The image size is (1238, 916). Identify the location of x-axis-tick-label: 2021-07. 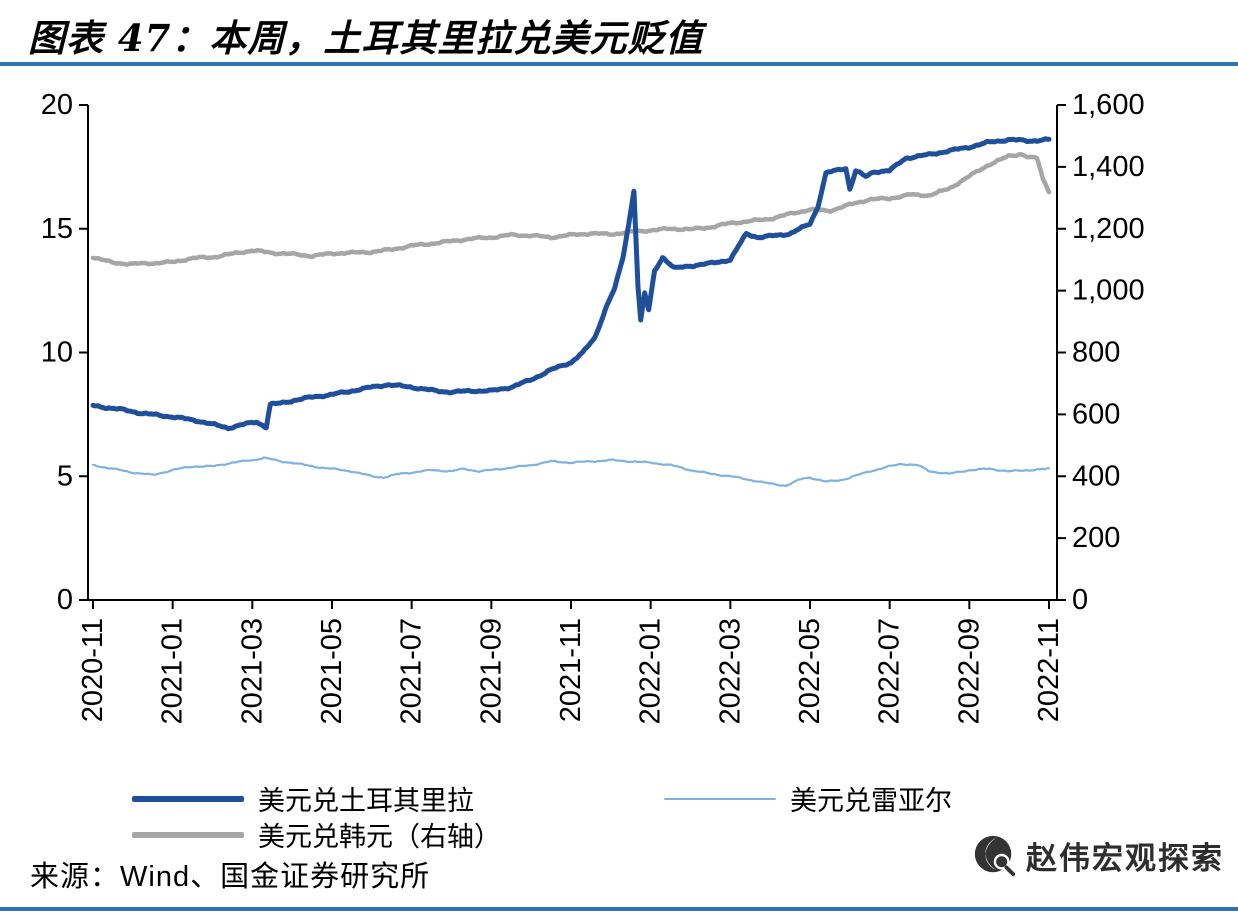
(412, 671).